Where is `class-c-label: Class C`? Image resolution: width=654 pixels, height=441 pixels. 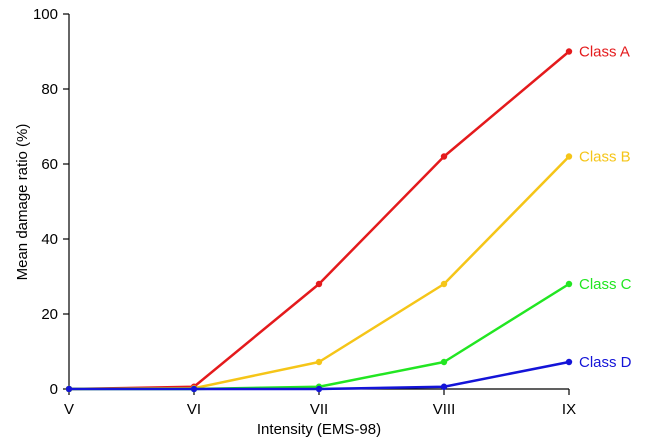 class-c-label: Class C is located at coordinates (605, 284).